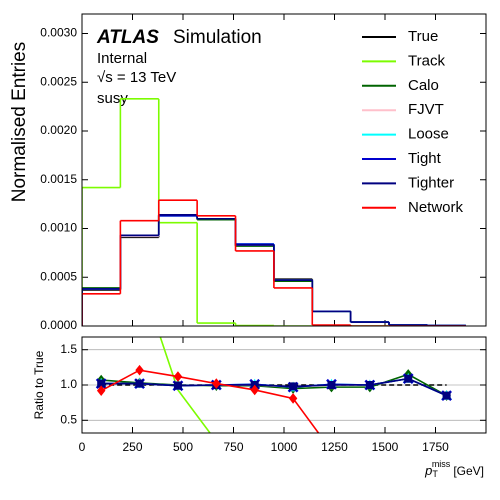  I want to click on x-label-symbol: p, so click(428, 470).